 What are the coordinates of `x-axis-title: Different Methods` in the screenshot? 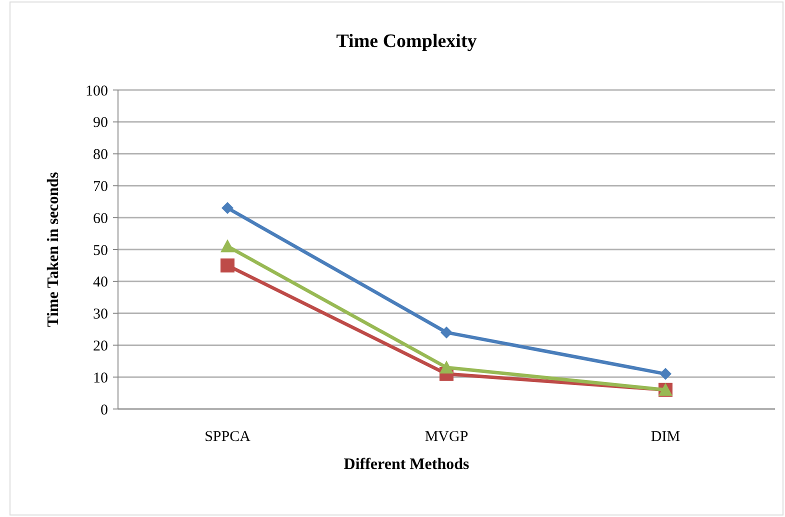 It's located at (407, 464).